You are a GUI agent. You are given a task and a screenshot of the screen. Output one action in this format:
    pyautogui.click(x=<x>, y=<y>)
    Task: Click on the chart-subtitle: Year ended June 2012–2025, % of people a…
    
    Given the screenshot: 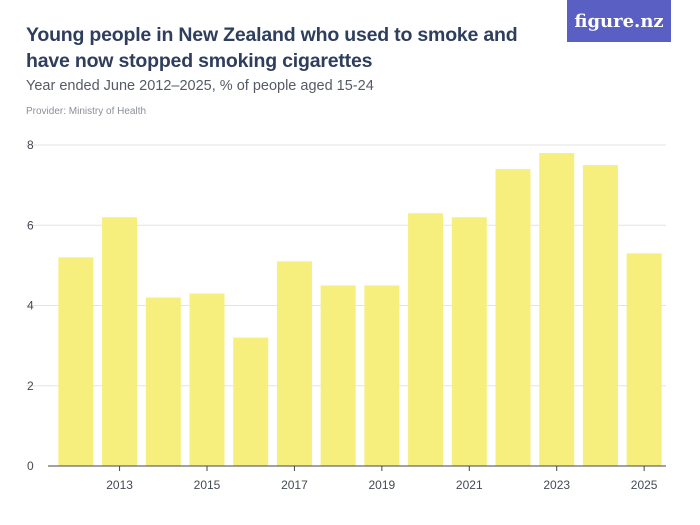 What is the action you would take?
    pyautogui.click(x=200, y=86)
    